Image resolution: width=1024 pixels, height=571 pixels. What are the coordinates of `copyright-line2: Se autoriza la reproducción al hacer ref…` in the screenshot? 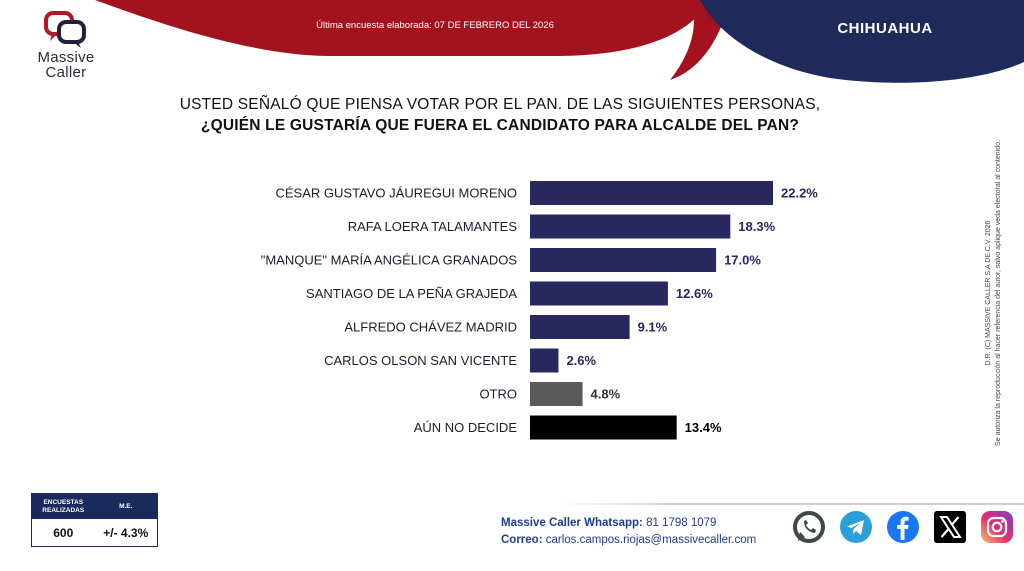 It's located at (998, 293).